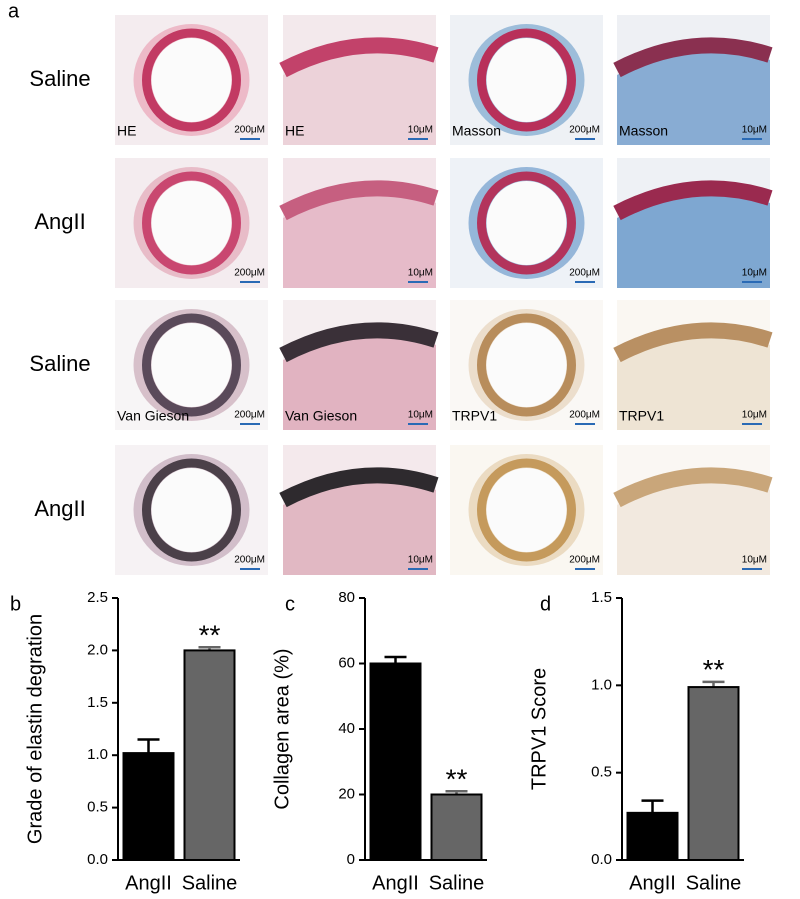 The height and width of the screenshot is (899, 800). What do you see at coordinates (346, 793) in the screenshot?
I see `y-tick-label: 20` at bounding box center [346, 793].